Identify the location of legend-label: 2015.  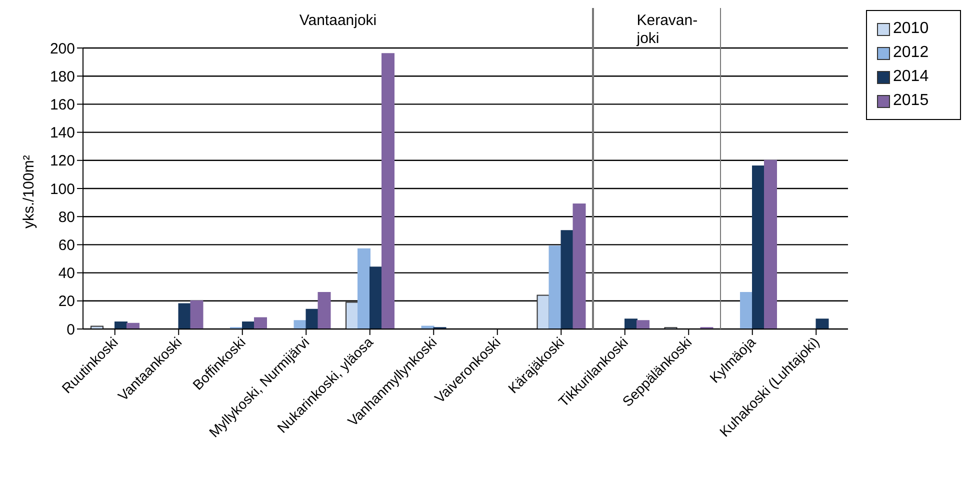
(911, 101).